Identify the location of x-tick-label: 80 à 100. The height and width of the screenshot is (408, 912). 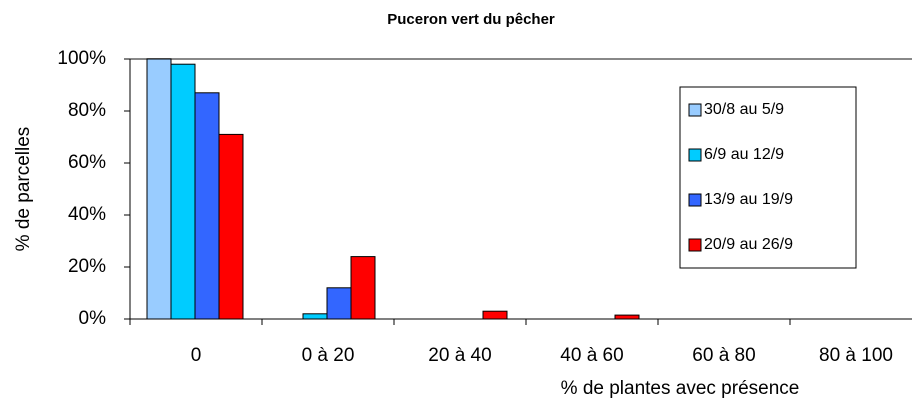
(856, 355).